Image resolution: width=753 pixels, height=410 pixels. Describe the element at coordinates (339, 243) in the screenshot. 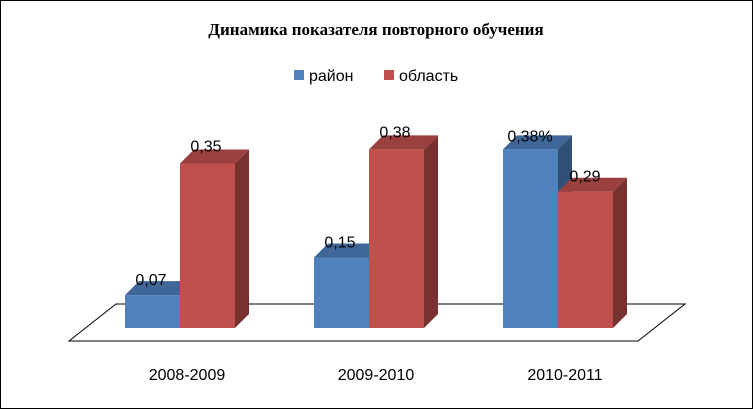

I see `data-label: 0,15` at that location.